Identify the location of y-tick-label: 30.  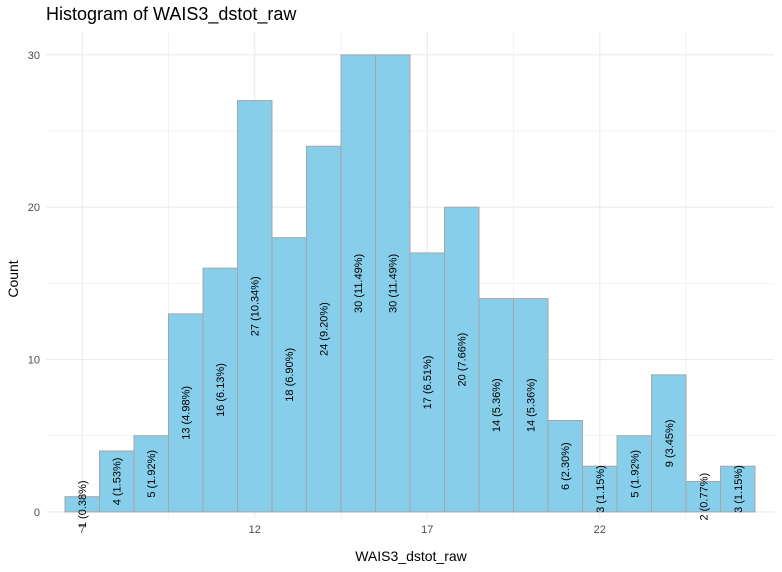
(34, 56).